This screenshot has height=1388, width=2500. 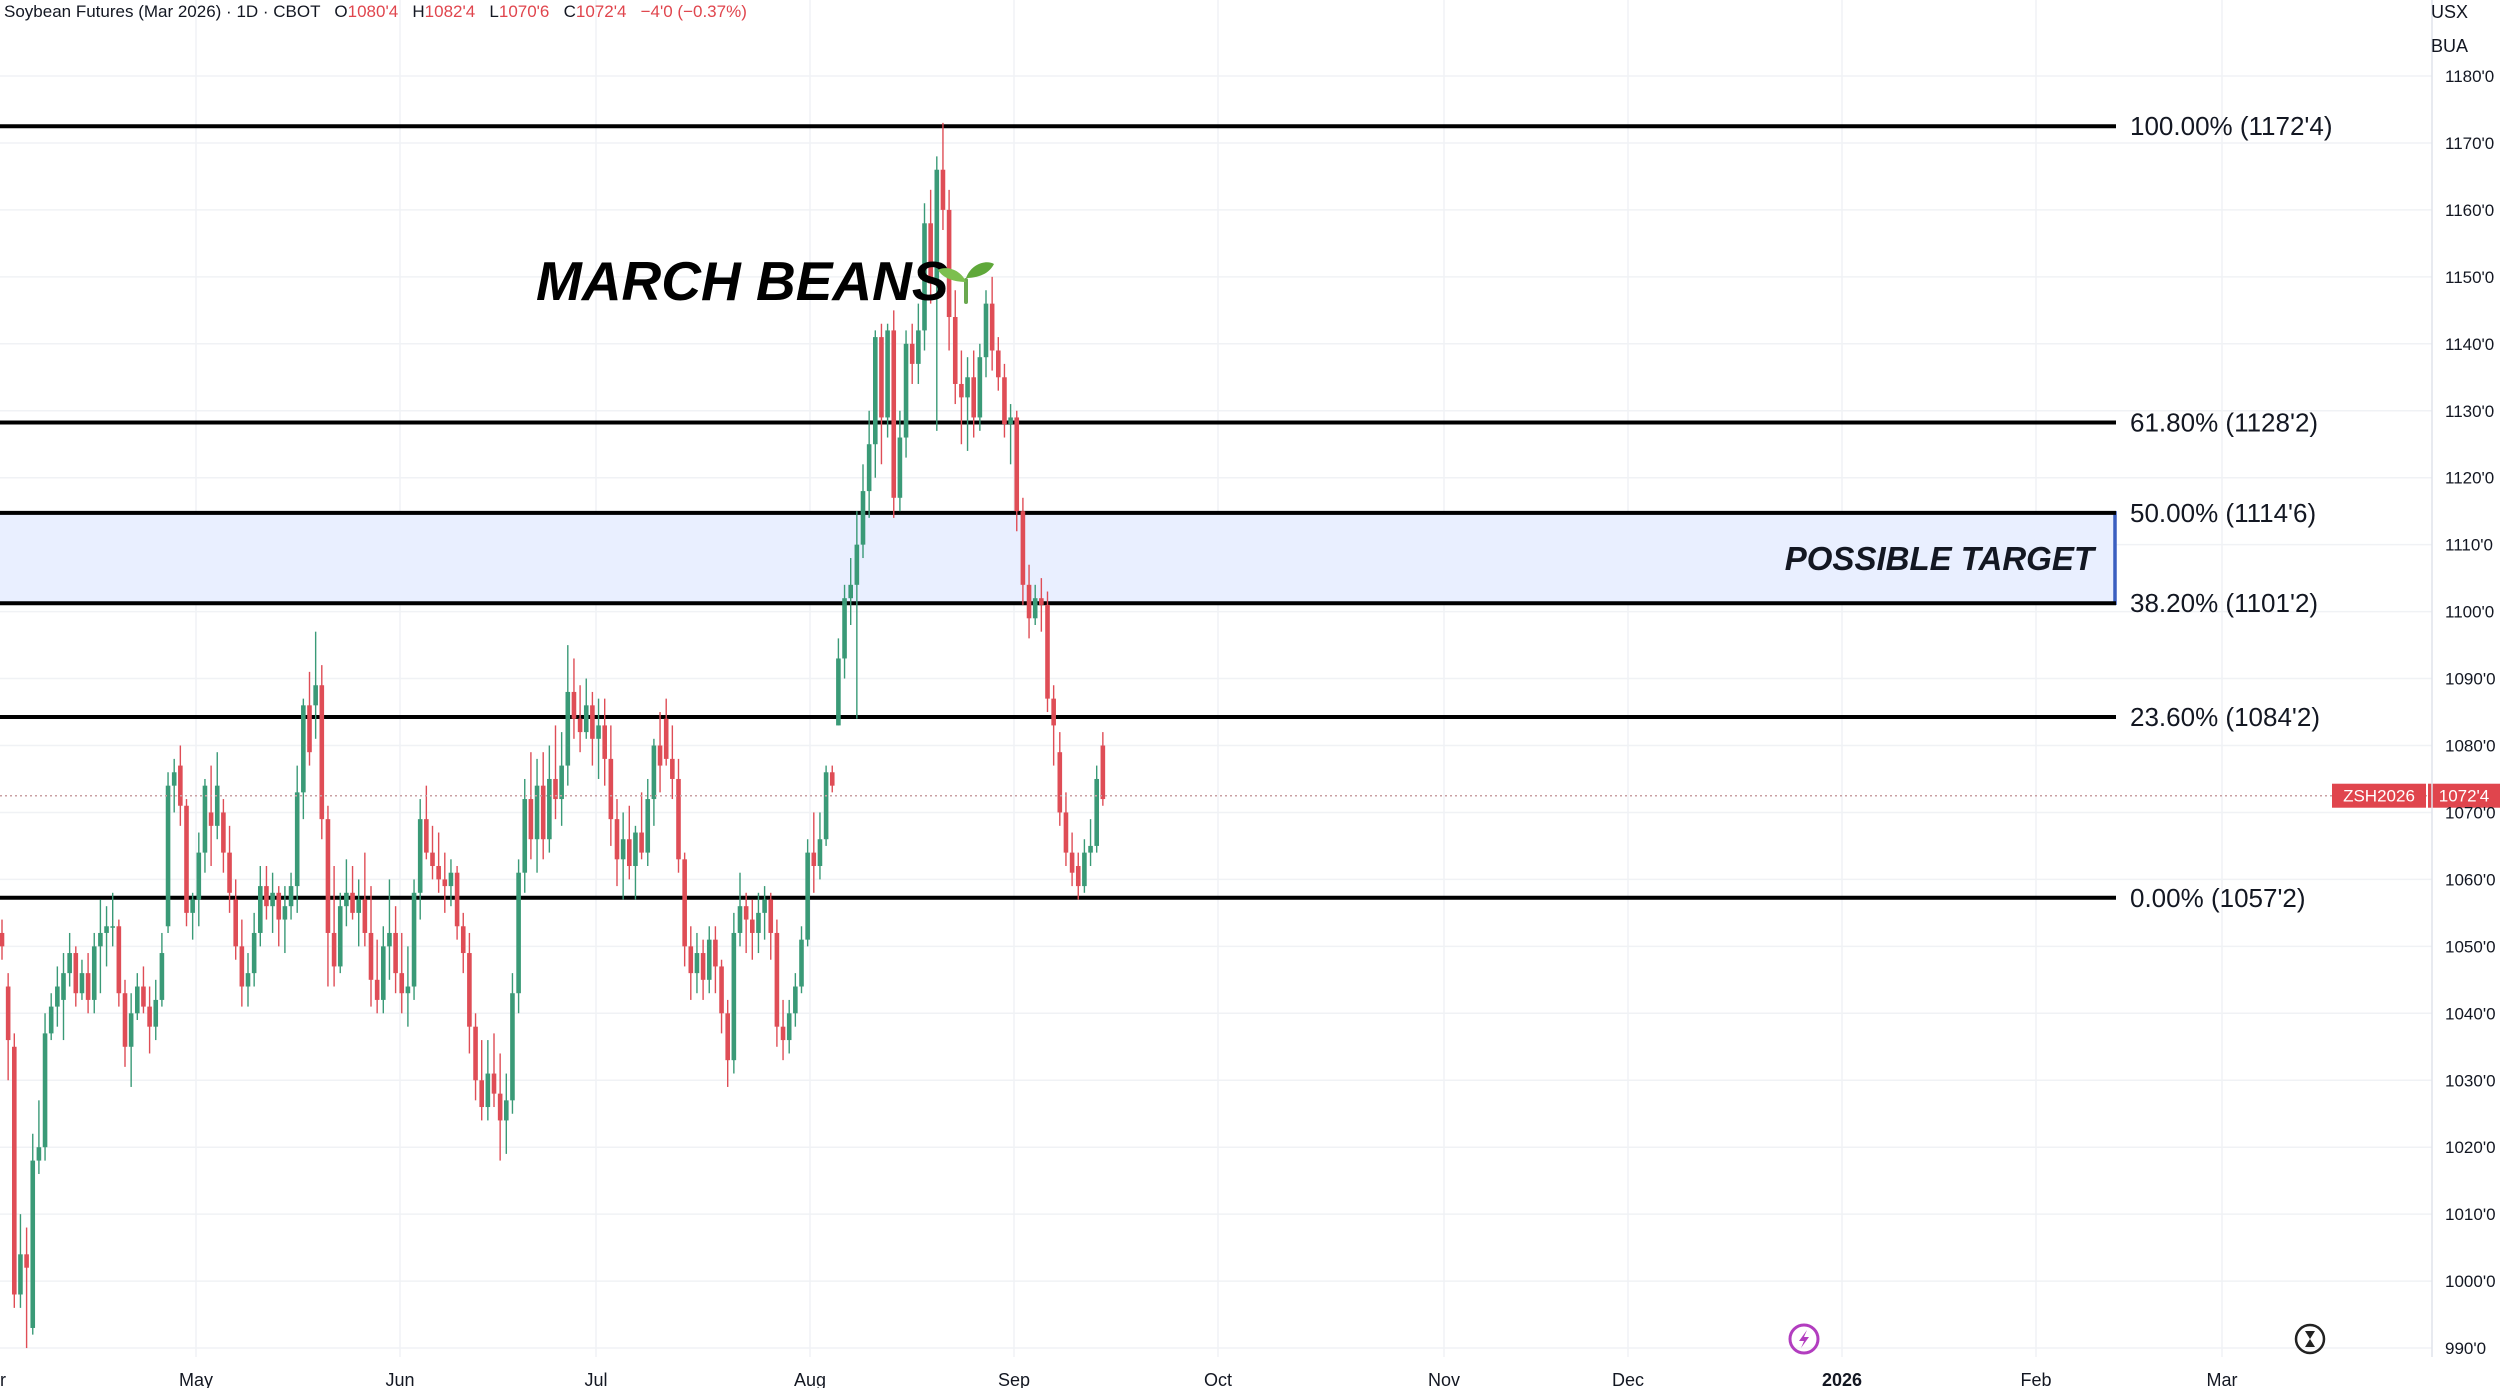 I want to click on fib-label: 50.00% (1114'6), so click(x=2223, y=513).